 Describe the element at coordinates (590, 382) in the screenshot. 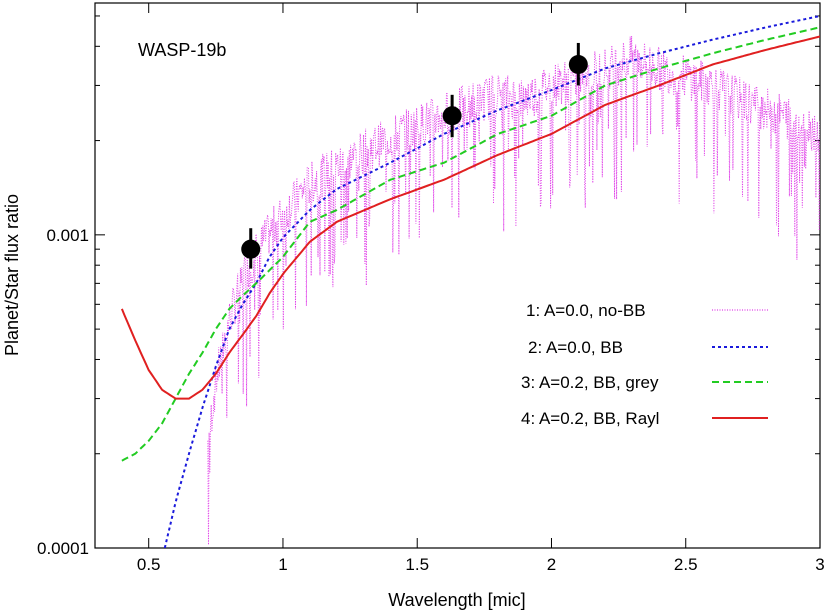

I see `legend-label-3: 3: A=0.2, BB, grey` at that location.